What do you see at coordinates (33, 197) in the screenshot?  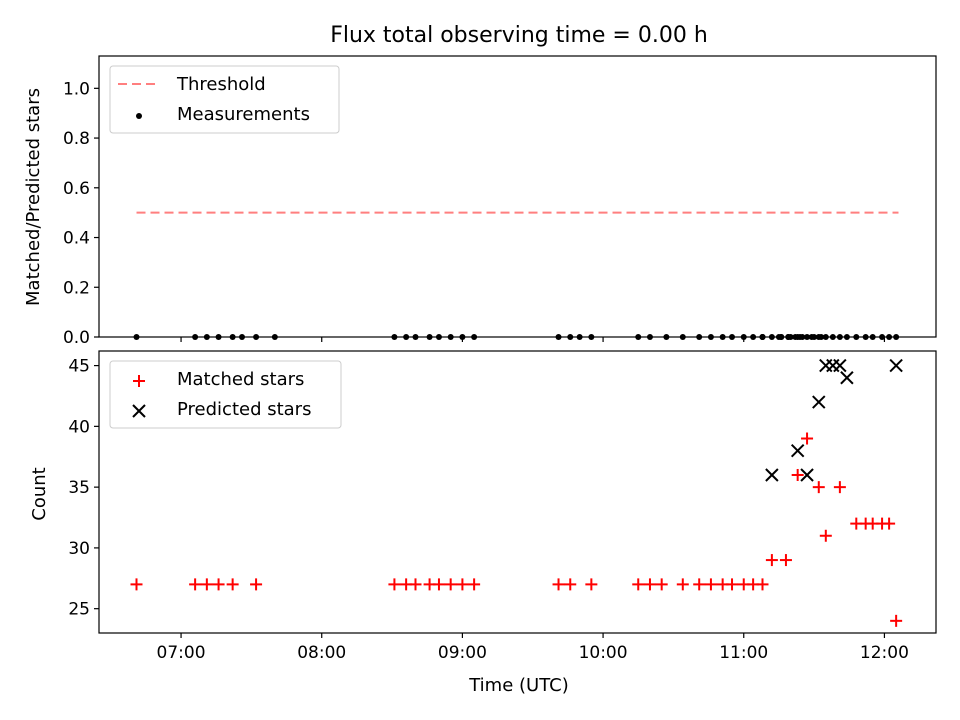 I see `top-ylabel: Matched/Predicted stars` at bounding box center [33, 197].